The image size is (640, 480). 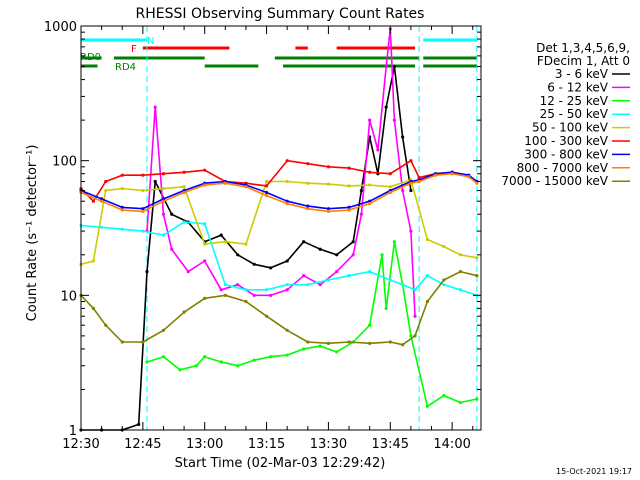 I want to click on legend-header-line-2: FDecim 1, Att 0, so click(x=583, y=61).